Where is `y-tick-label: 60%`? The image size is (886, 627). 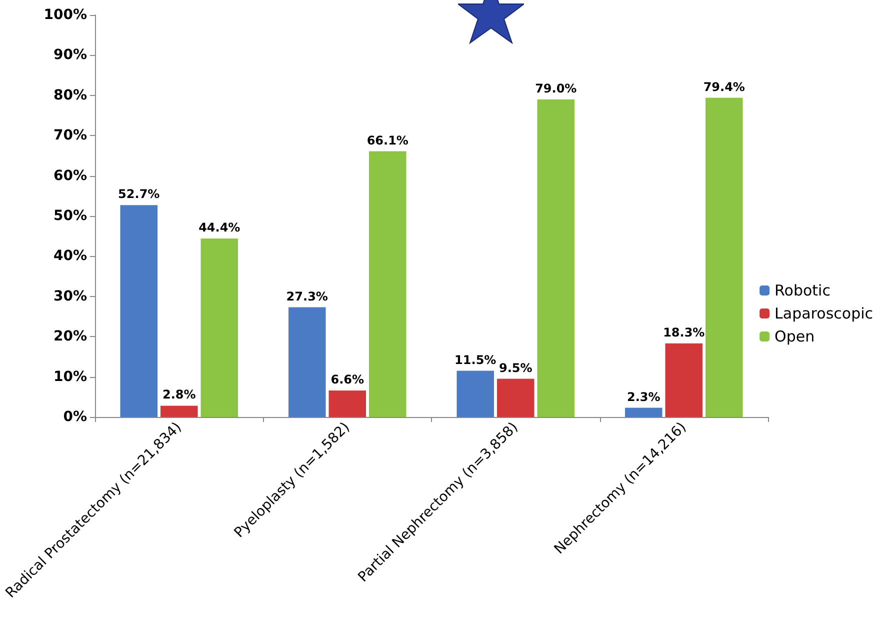
y-tick-label: 60% is located at coordinates (70, 176).